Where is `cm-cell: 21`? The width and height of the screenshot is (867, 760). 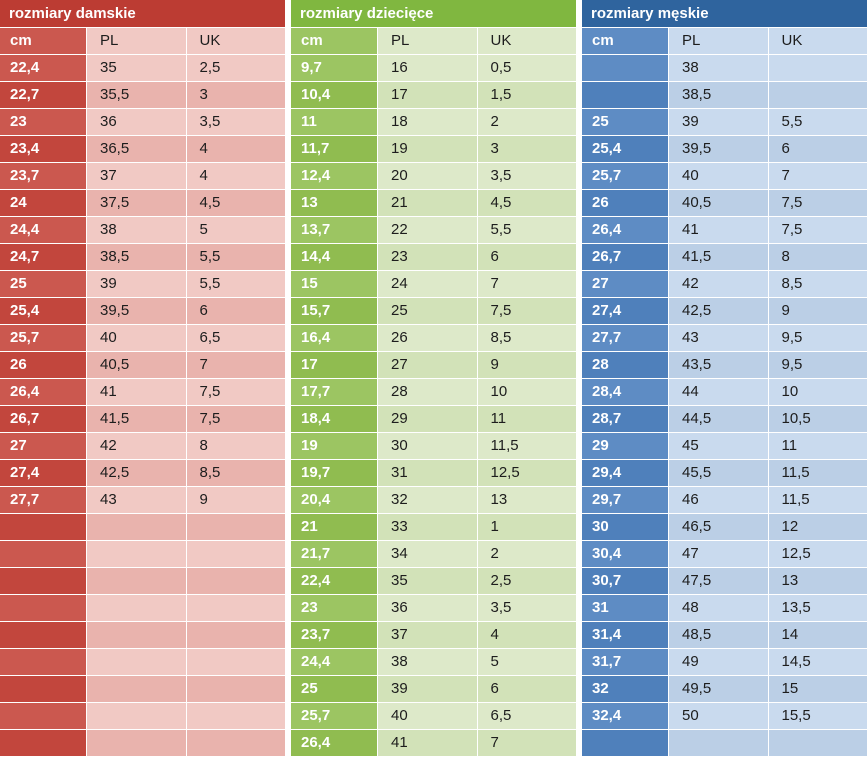 cm-cell: 21 is located at coordinates (334, 527).